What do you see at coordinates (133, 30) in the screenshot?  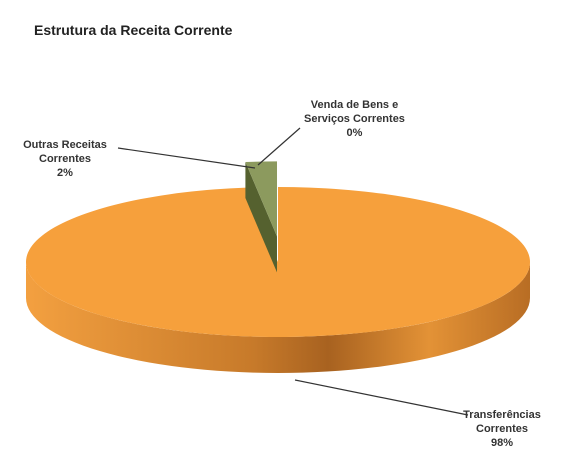 I see `chart-title: Estrutura da Receita Corrente` at bounding box center [133, 30].